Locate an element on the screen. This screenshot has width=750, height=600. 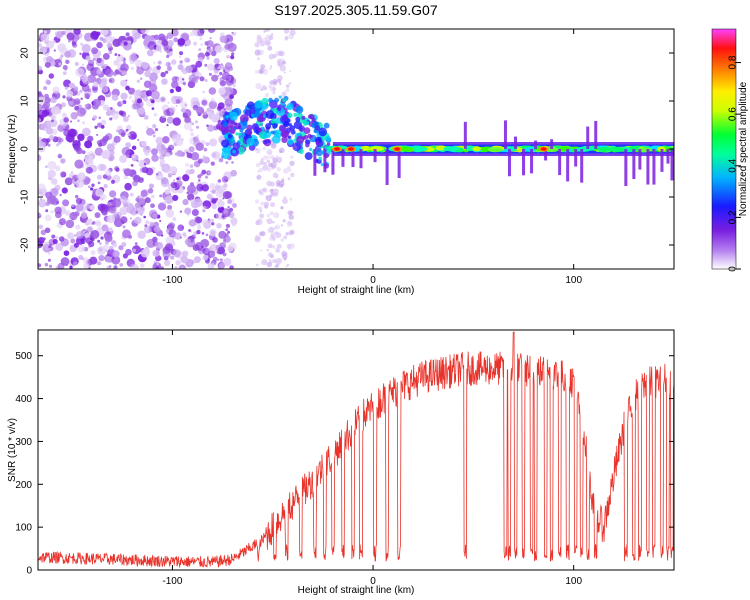
track-peak is located at coordinates (350, 149).